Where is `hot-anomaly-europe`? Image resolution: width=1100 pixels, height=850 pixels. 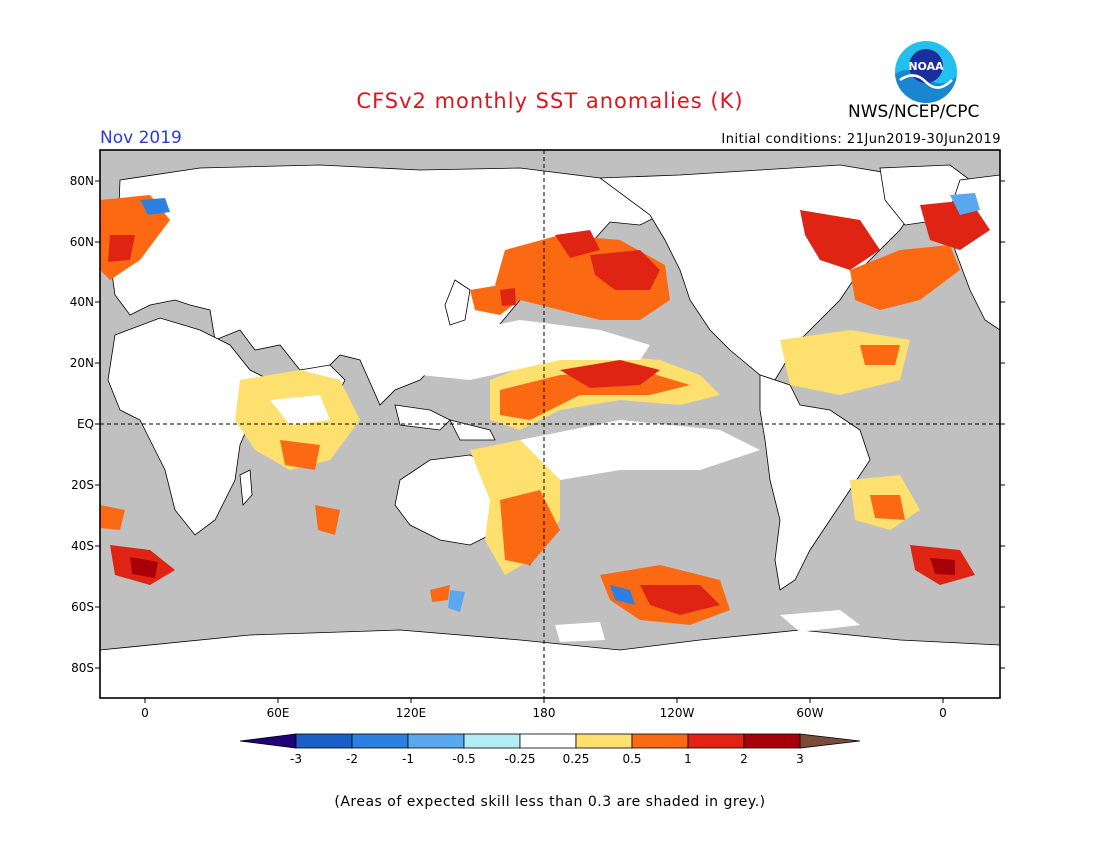
hot-anomaly-europe is located at coordinates (121, 248).